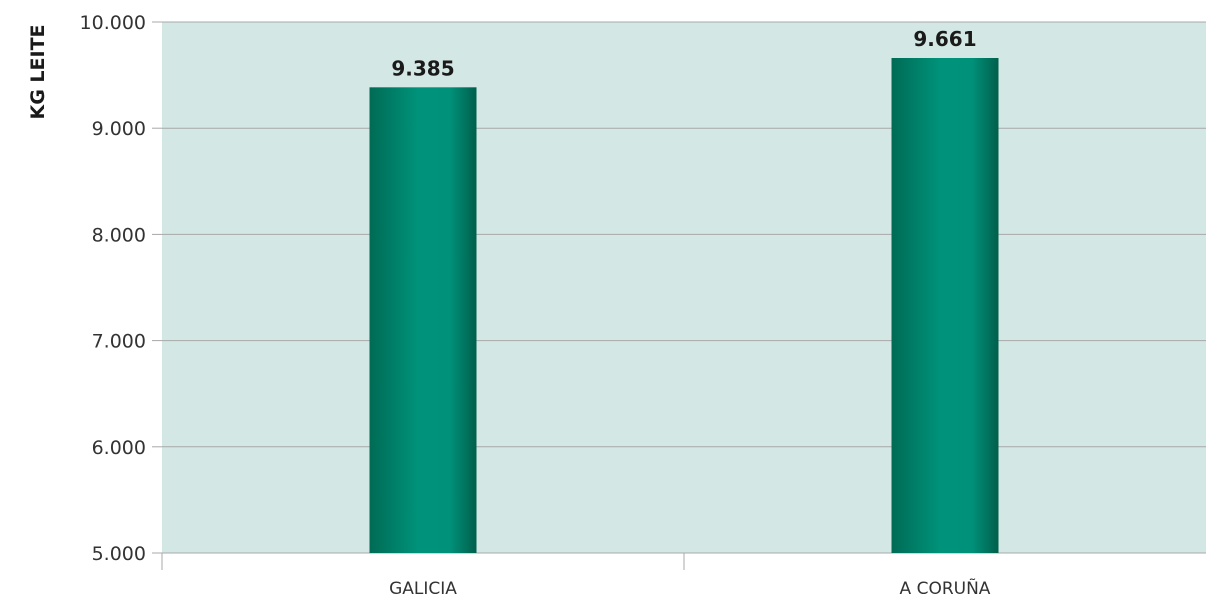 The width and height of the screenshot is (1214, 602). Describe the element at coordinates (119, 235) in the screenshot. I see `y-tick-label: 8.000` at that location.